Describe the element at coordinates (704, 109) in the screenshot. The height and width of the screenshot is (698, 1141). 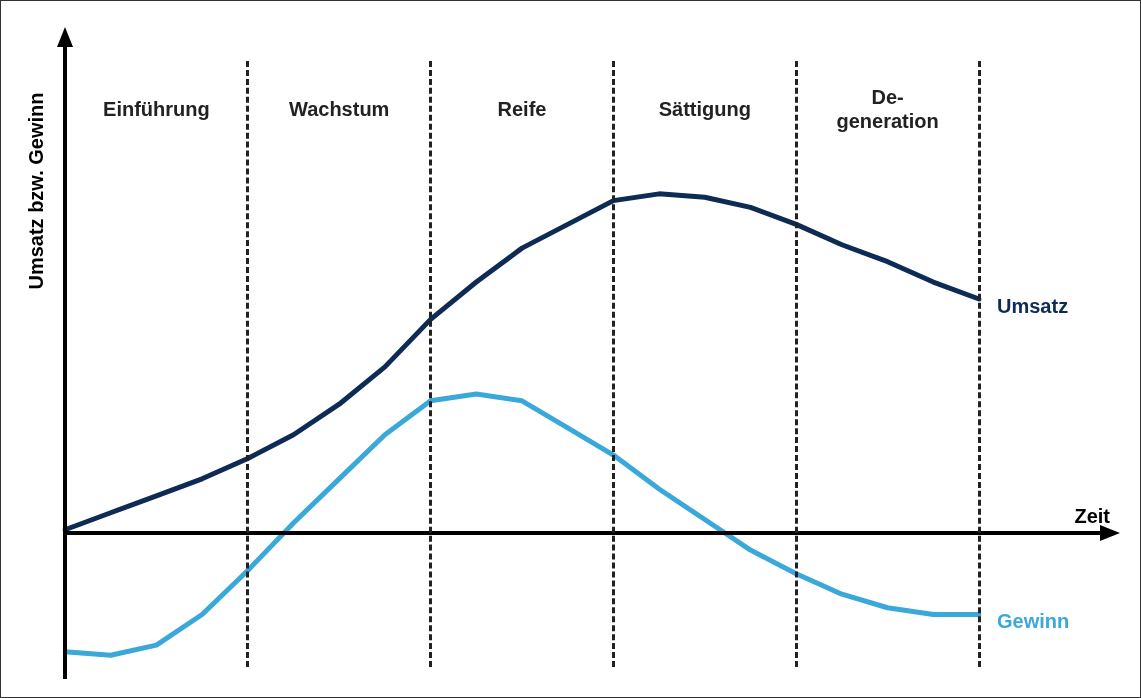
I see `text: Sättigung` at that location.